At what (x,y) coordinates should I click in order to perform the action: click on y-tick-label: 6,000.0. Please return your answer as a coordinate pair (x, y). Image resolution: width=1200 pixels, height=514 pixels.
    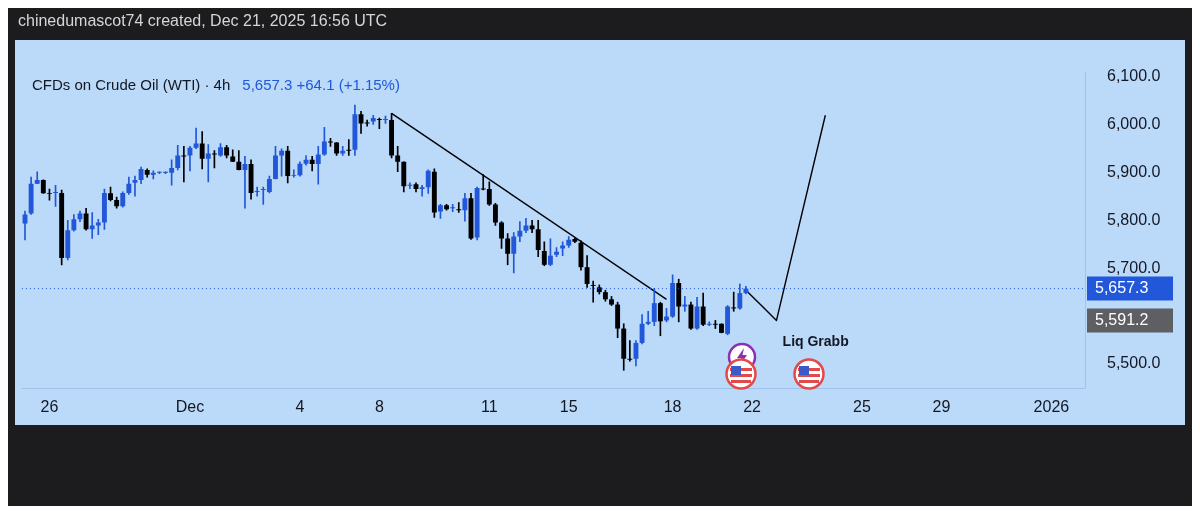
    Looking at the image, I should click on (1134, 123).